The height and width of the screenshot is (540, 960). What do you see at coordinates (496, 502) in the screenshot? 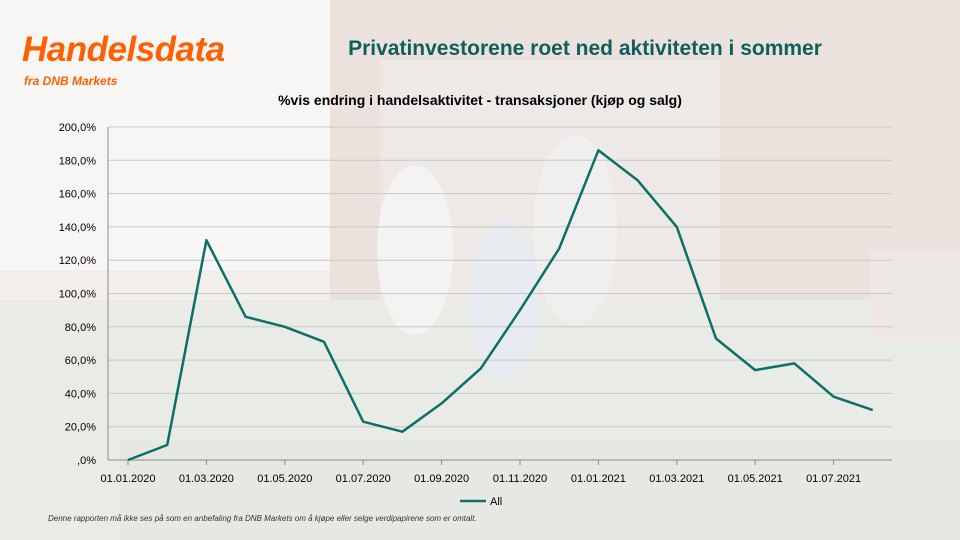
I see `legend-label: All` at bounding box center [496, 502].